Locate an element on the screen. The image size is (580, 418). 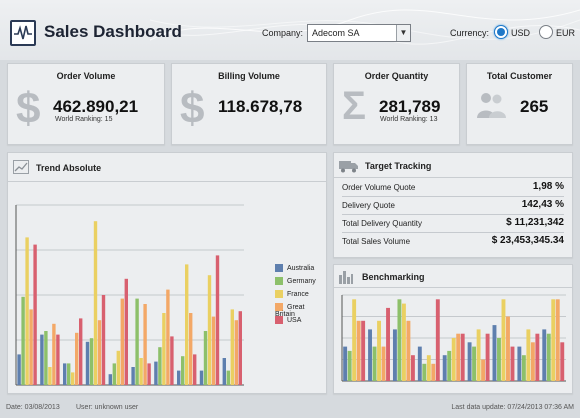
kpi-card-billing-volume: Billing Volume $ 118.678,78 is located at coordinates (249, 104).